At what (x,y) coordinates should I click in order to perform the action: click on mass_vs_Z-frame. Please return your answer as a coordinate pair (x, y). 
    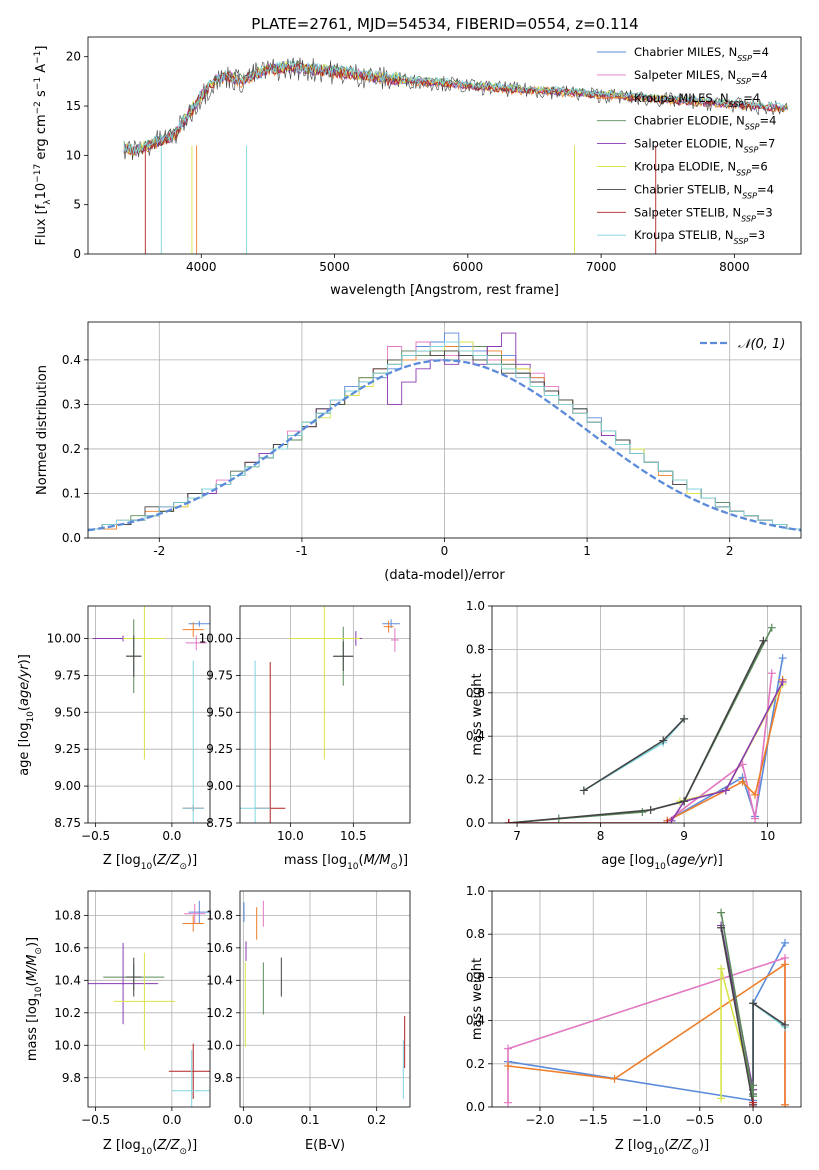
    Looking at the image, I should click on (149, 999).